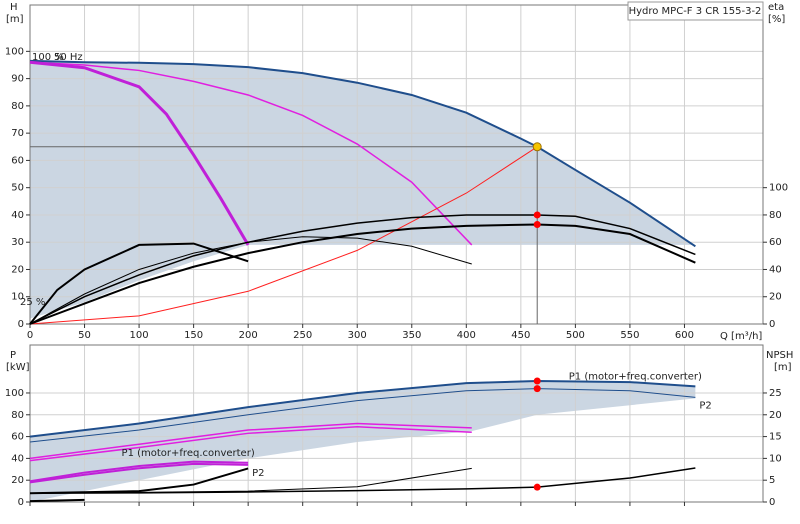 The width and height of the screenshot is (800, 524). Describe the element at coordinates (17, 133) in the screenshot. I see `y-tick-label: 70` at that location.